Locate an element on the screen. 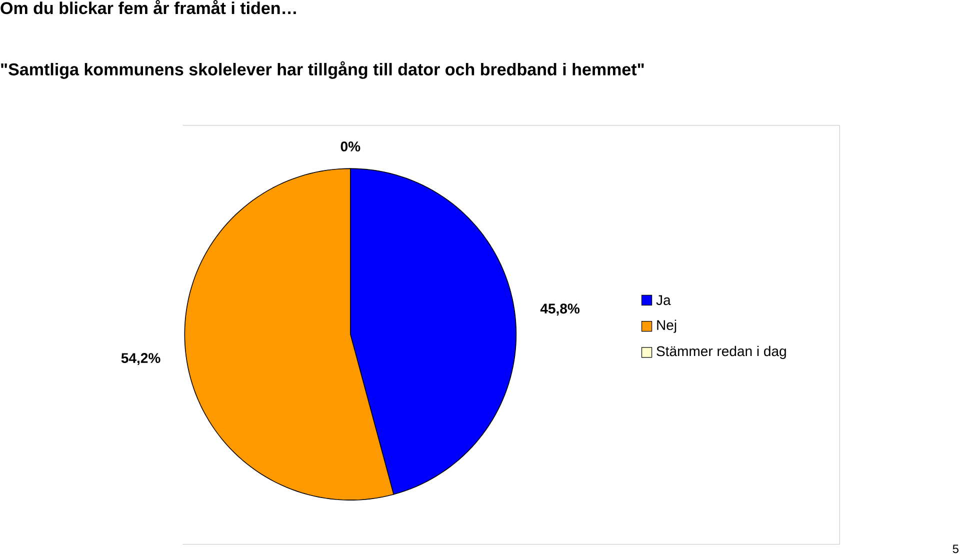  data-label: 45,8% is located at coordinates (560, 310).